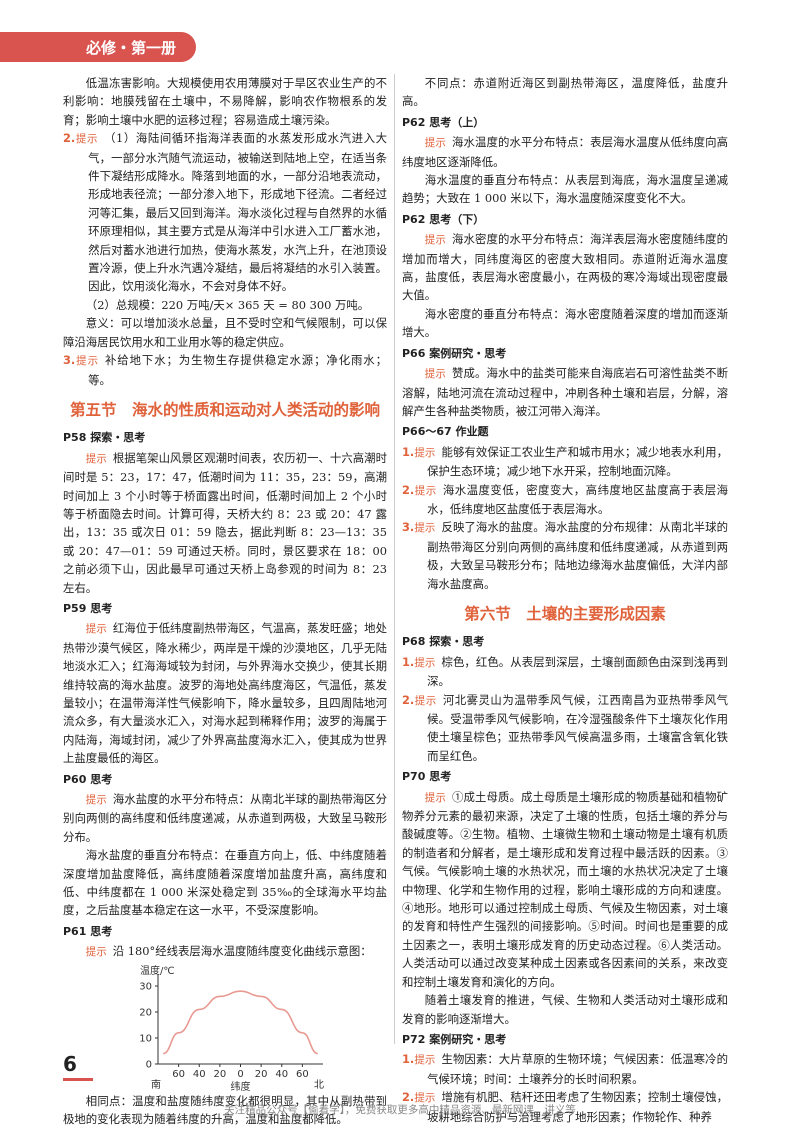 The height and width of the screenshot is (1129, 800). Describe the element at coordinates (227, 304) in the screenshot. I see `paragraph: （2）总规模：220 万吨/天× 365 天 = 80 300 万吨。` at that location.